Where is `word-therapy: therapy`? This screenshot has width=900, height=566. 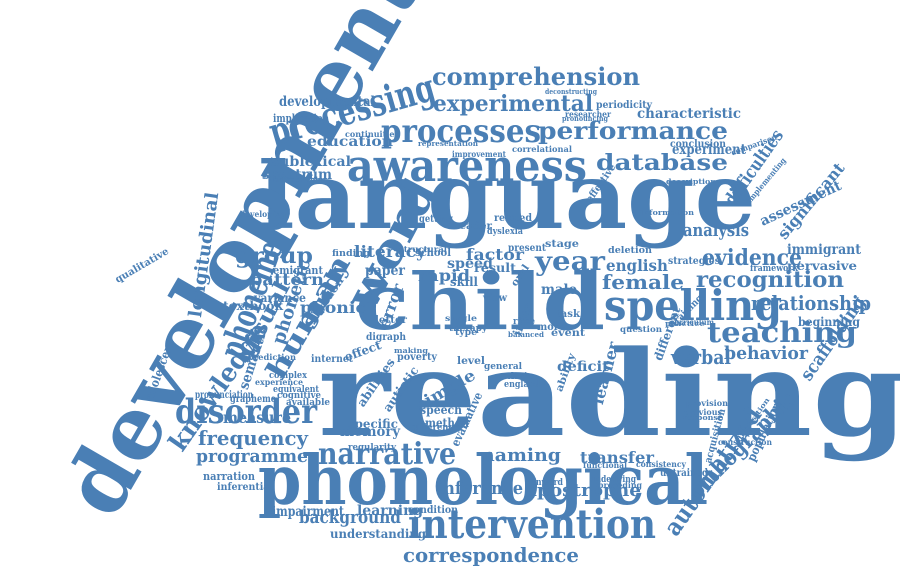 word-therapy: therapy is located at coordinates (468, 329).